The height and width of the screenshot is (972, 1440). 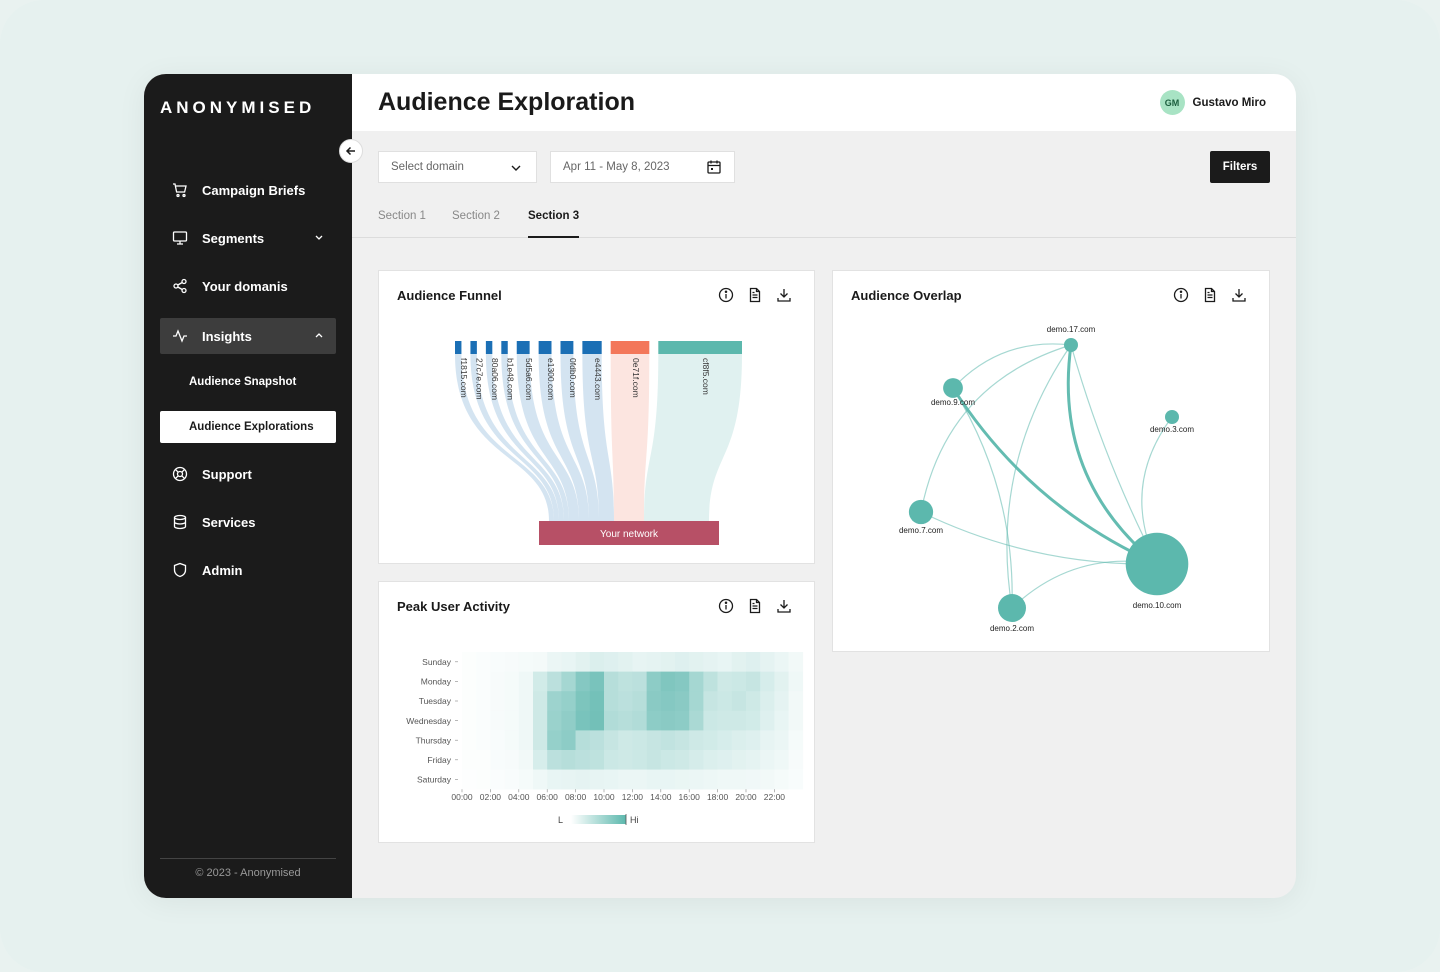 I want to click on heatmap-row-label: Friday, so click(x=439, y=760).